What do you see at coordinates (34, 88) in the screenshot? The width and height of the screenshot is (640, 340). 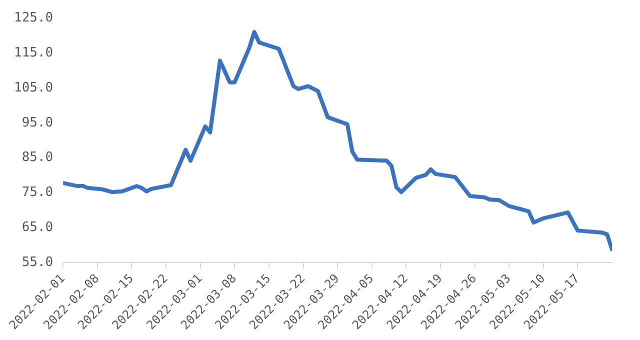 I see `y-tick-label: 105.0` at bounding box center [34, 88].